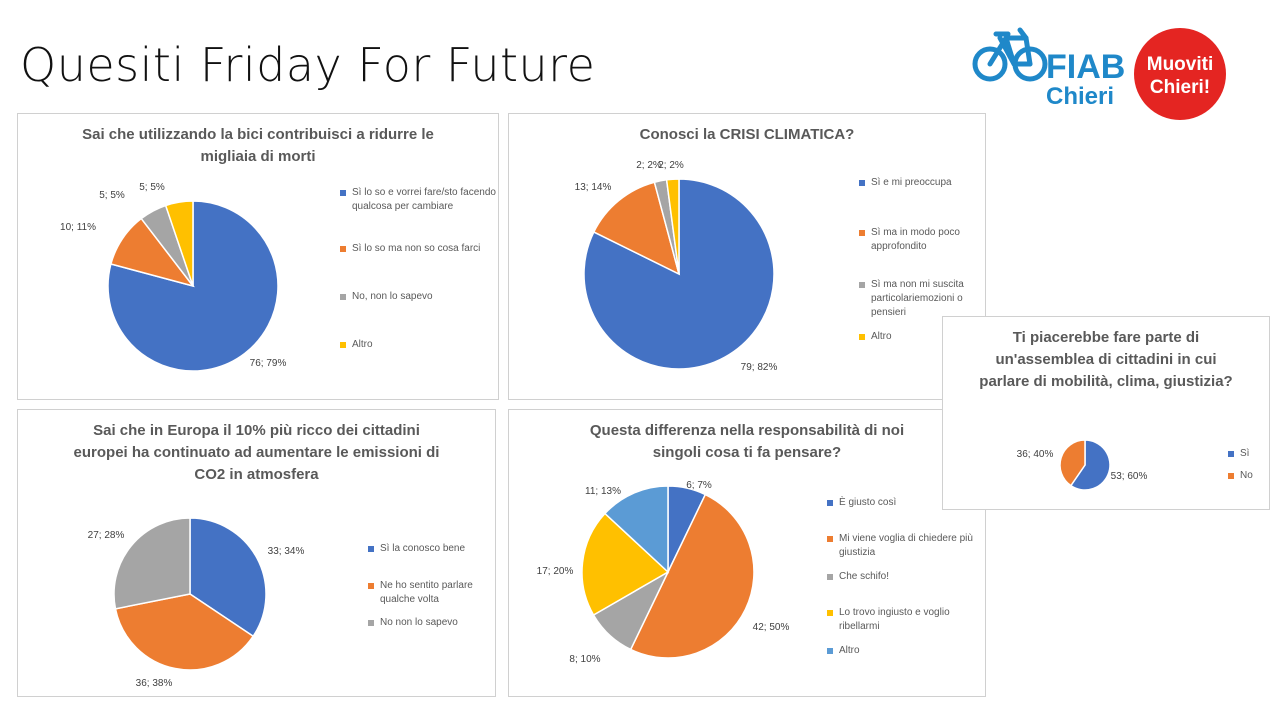 The width and height of the screenshot is (1280, 720). Describe the element at coordinates (286, 551) in the screenshot. I see `data-label: 33; 34%` at that location.